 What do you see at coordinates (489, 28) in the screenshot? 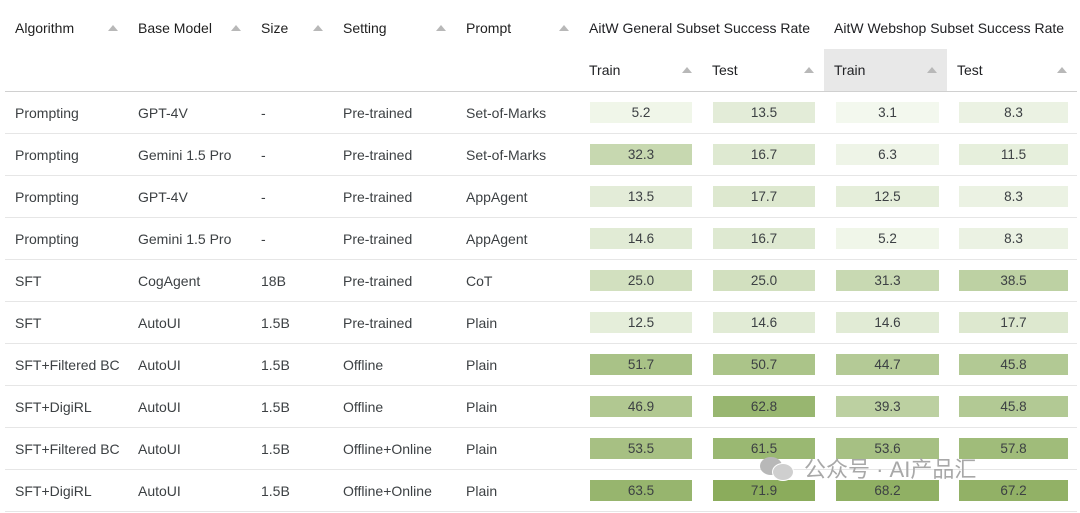
I see `col-header-prompt-label: Prompt` at bounding box center [489, 28].